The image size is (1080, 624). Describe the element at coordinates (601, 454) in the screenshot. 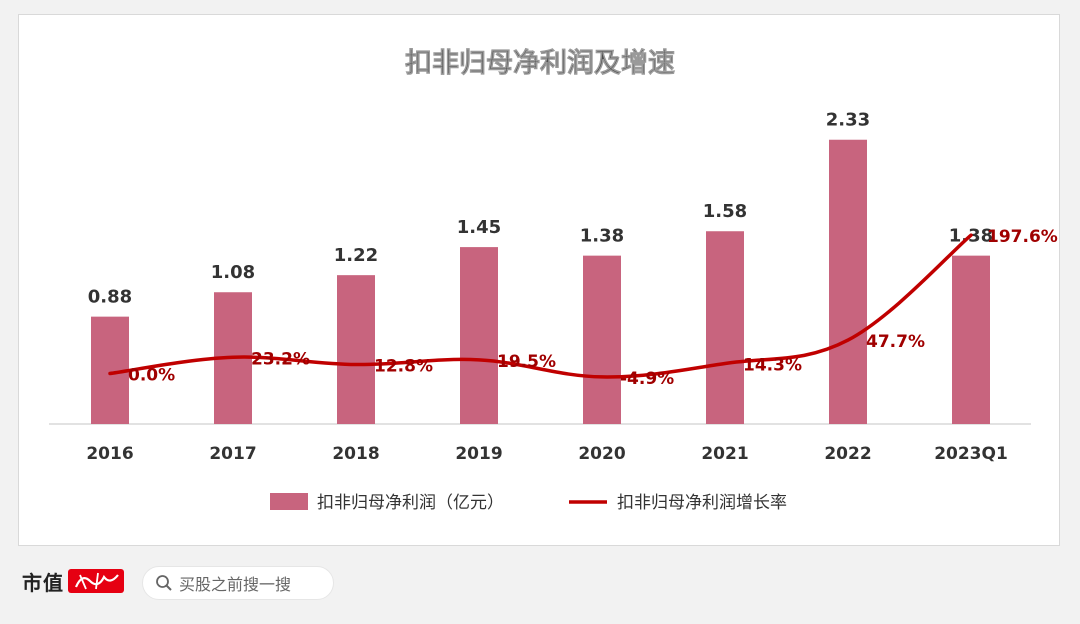

I see `x-tick-label: 2020` at that location.